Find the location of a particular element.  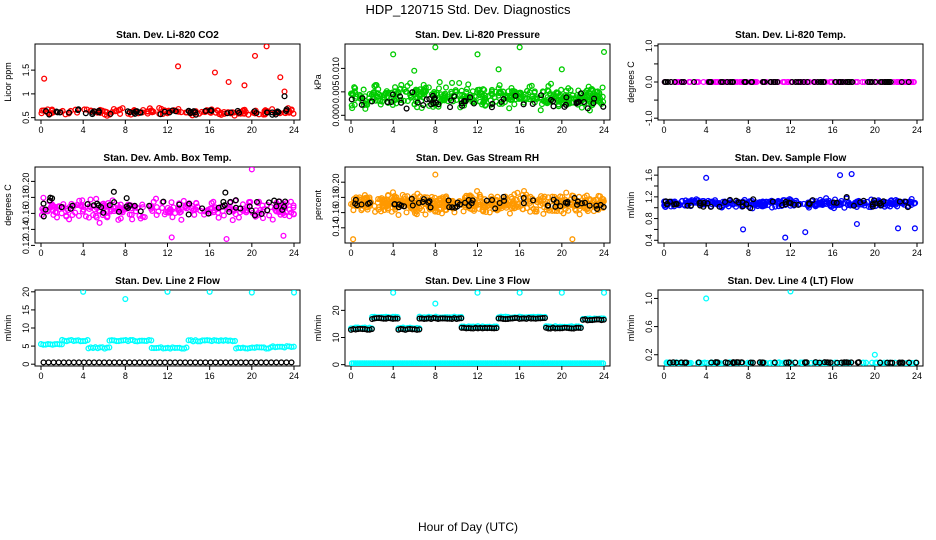

x-tick-label: 12 is located at coordinates (790, 130).